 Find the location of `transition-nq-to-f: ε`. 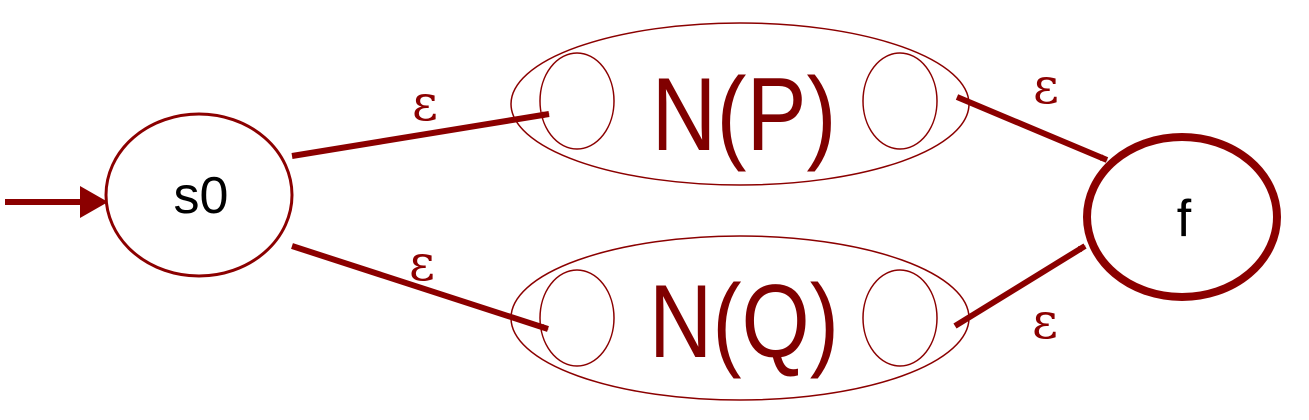

transition-nq-to-f: ε is located at coordinates (1020, 296).